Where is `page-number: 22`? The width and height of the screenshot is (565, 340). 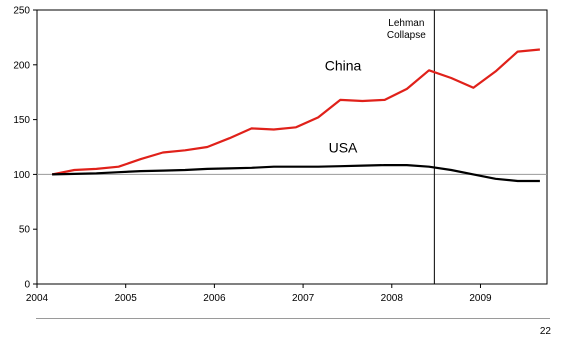
page-number: 22 is located at coordinates (545, 331).